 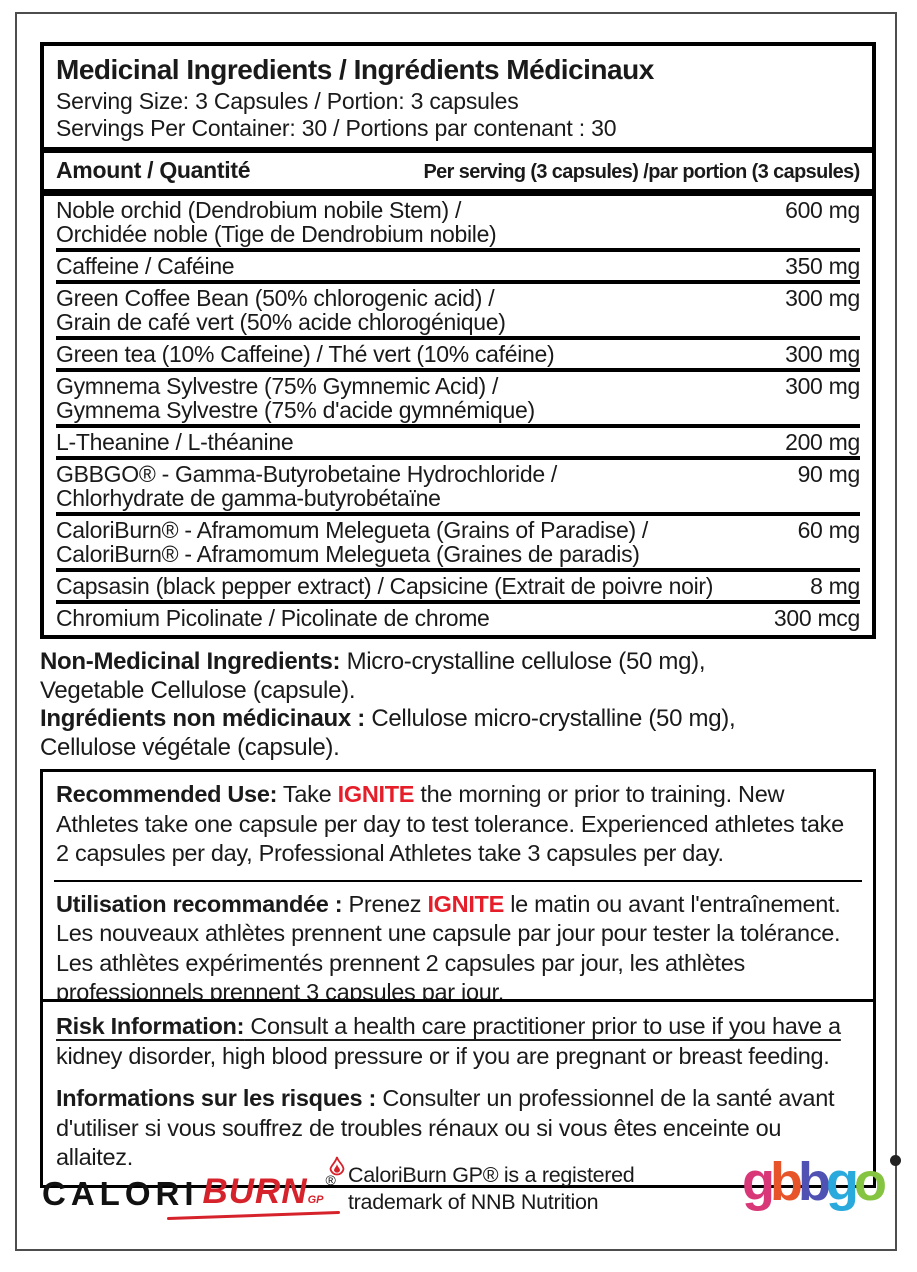 What do you see at coordinates (190, 661) in the screenshot?
I see `non-medicinal-en-label: Non-Medicinal Ingredients:` at bounding box center [190, 661].